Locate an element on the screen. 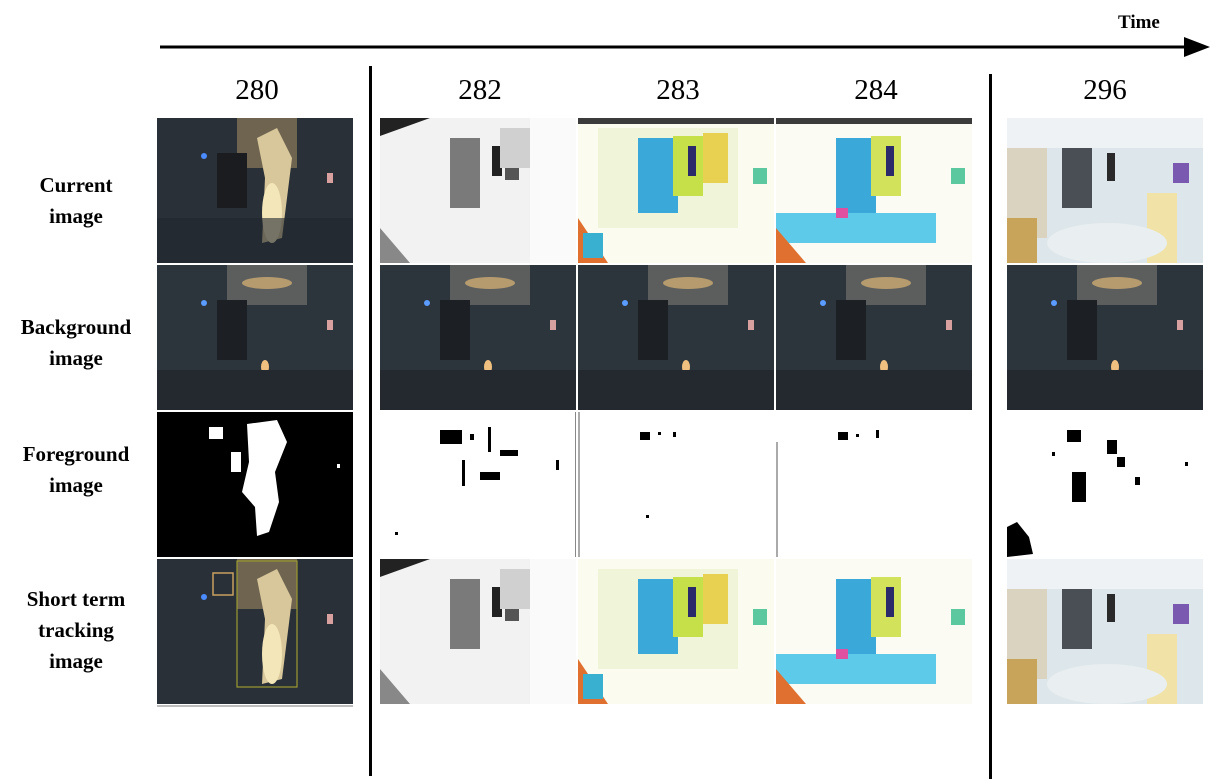 Image resolution: width=1217 pixels, height=781 pixels. frame-number-284: 284 is located at coordinates (876, 90).